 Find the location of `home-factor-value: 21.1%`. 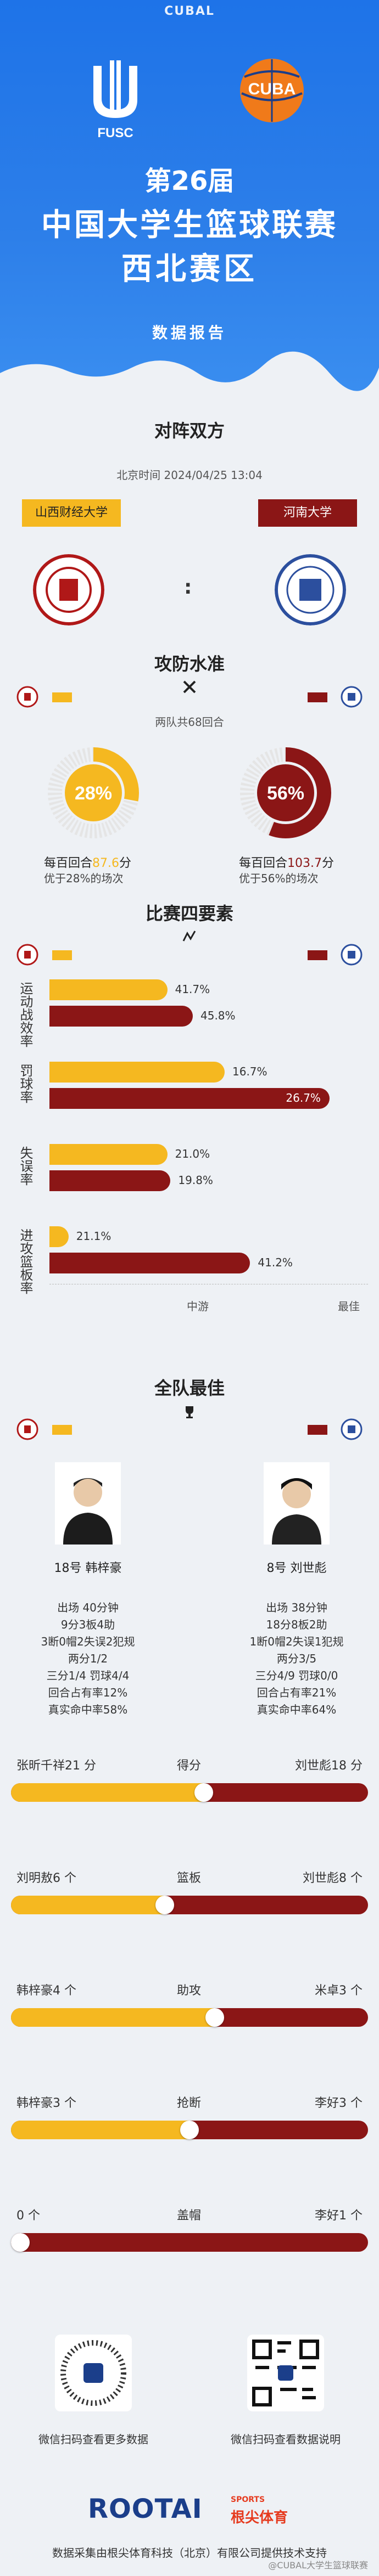

home-factor-value: 21.1% is located at coordinates (94, 1236).